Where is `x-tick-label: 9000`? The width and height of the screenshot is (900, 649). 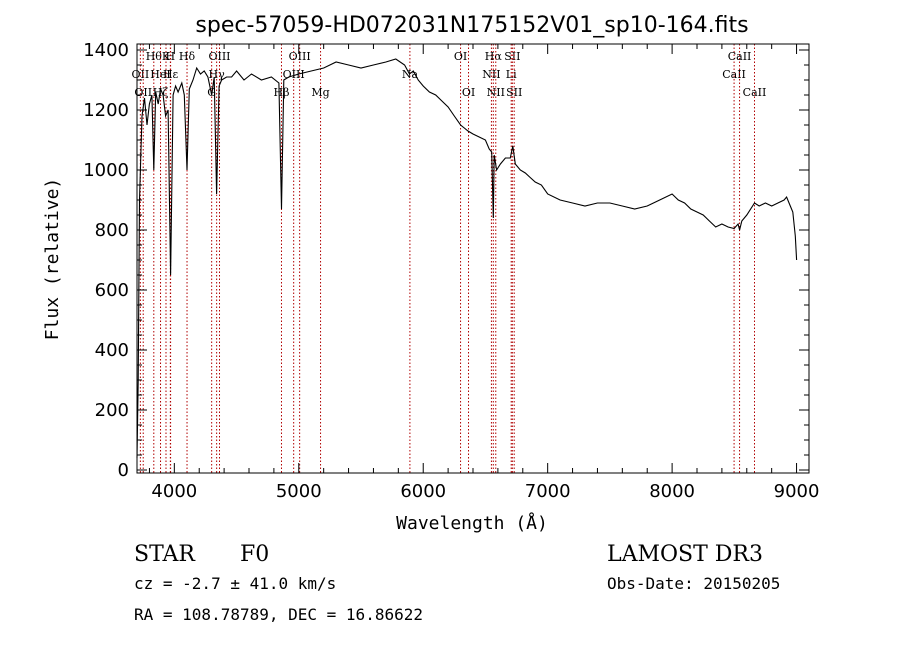
x-tick-label: 9000 is located at coordinates (797, 491).